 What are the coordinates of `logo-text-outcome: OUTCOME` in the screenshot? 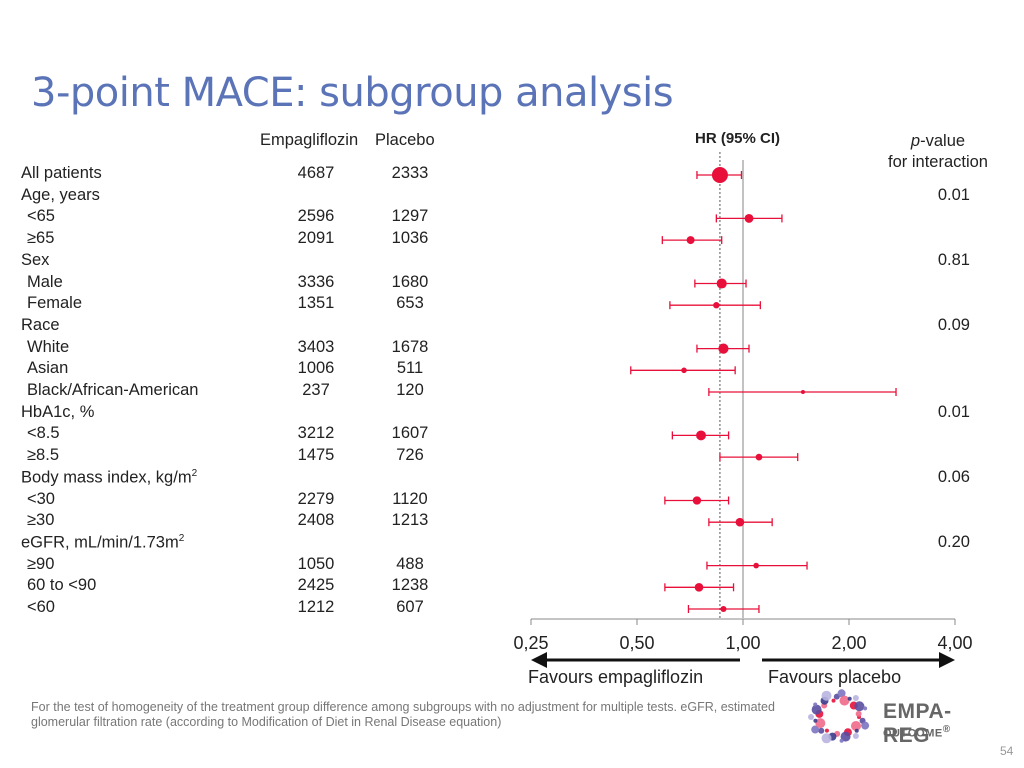 It's located at (913, 733).